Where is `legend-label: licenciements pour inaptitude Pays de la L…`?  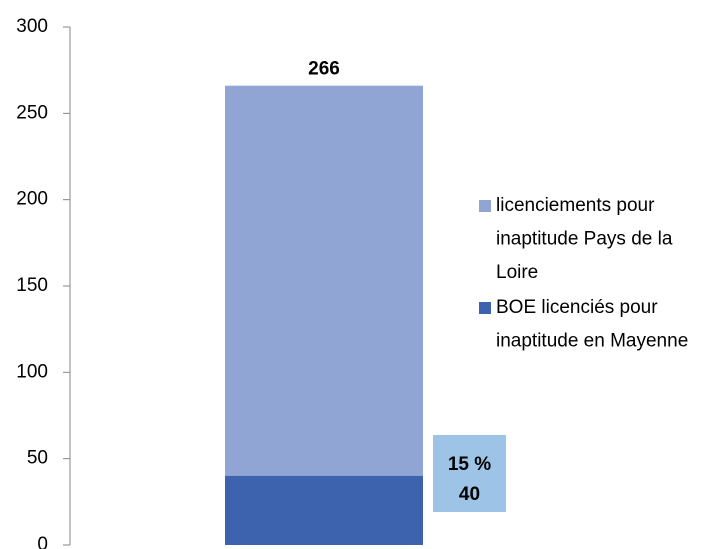 legend-label: licenciements pour inaptitude Pays de la L… is located at coordinates (584, 239).